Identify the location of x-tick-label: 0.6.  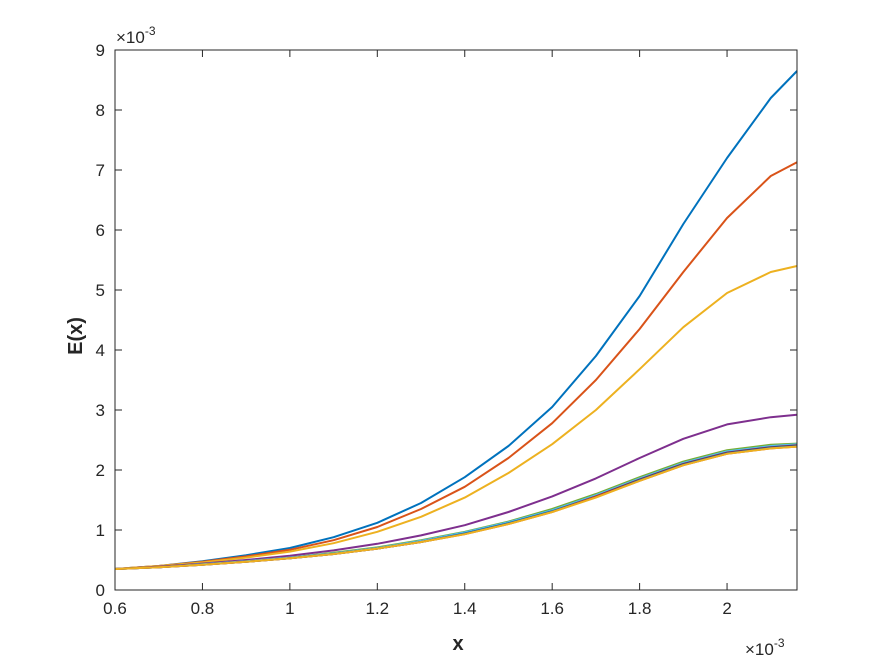
(115, 608).